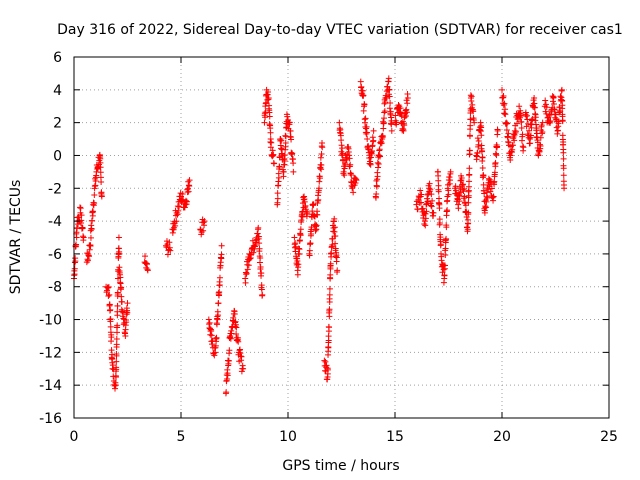 Image resolution: width=640 pixels, height=480 pixels. Describe the element at coordinates (50, 419) in the screenshot. I see `y-tick-label: -16` at that location.